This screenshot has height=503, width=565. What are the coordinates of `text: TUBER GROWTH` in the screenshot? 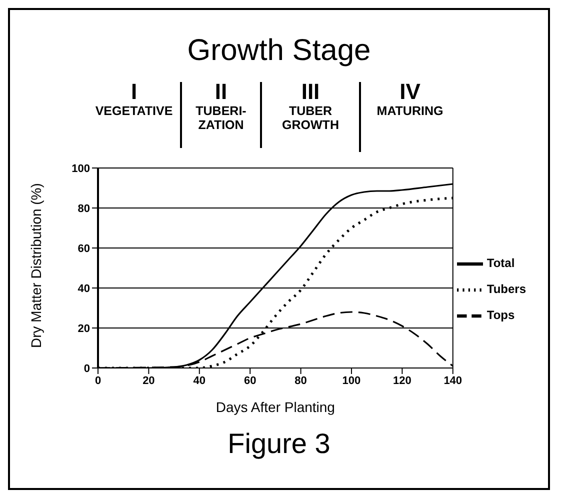 It's located at (310, 118).